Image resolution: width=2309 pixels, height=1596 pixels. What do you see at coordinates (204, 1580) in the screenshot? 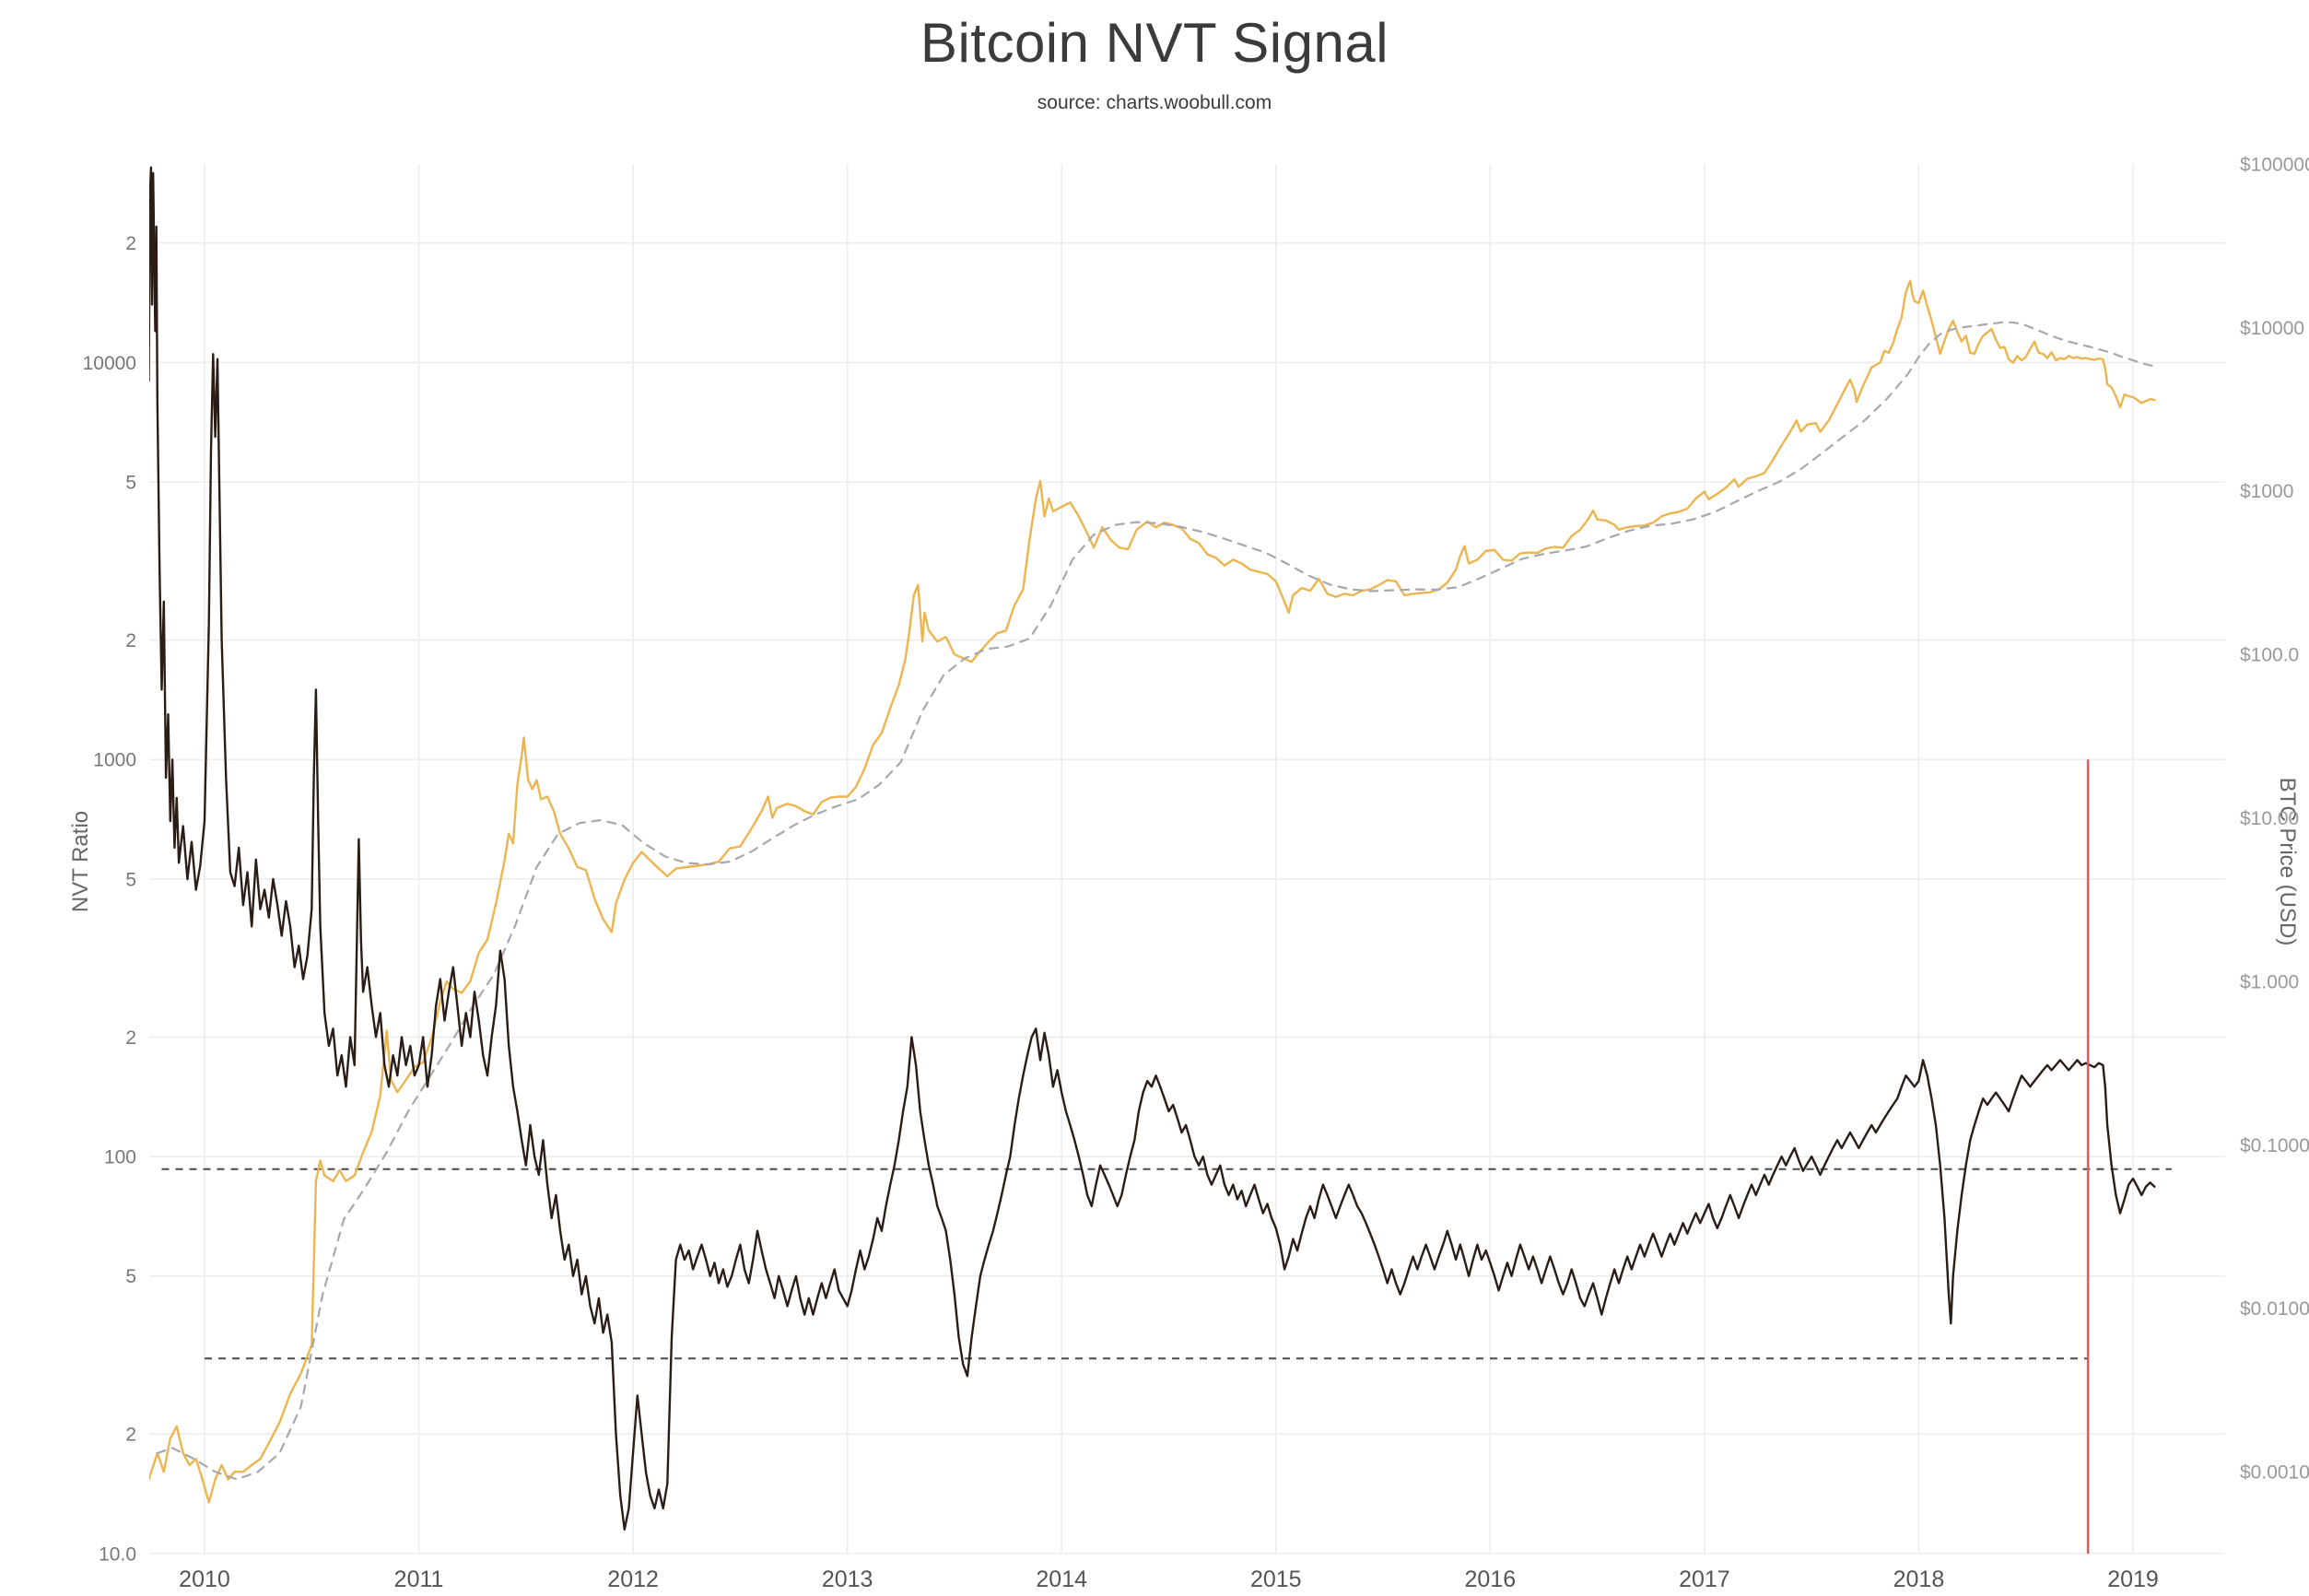
I see `x-tick-label: 2010` at bounding box center [204, 1580].